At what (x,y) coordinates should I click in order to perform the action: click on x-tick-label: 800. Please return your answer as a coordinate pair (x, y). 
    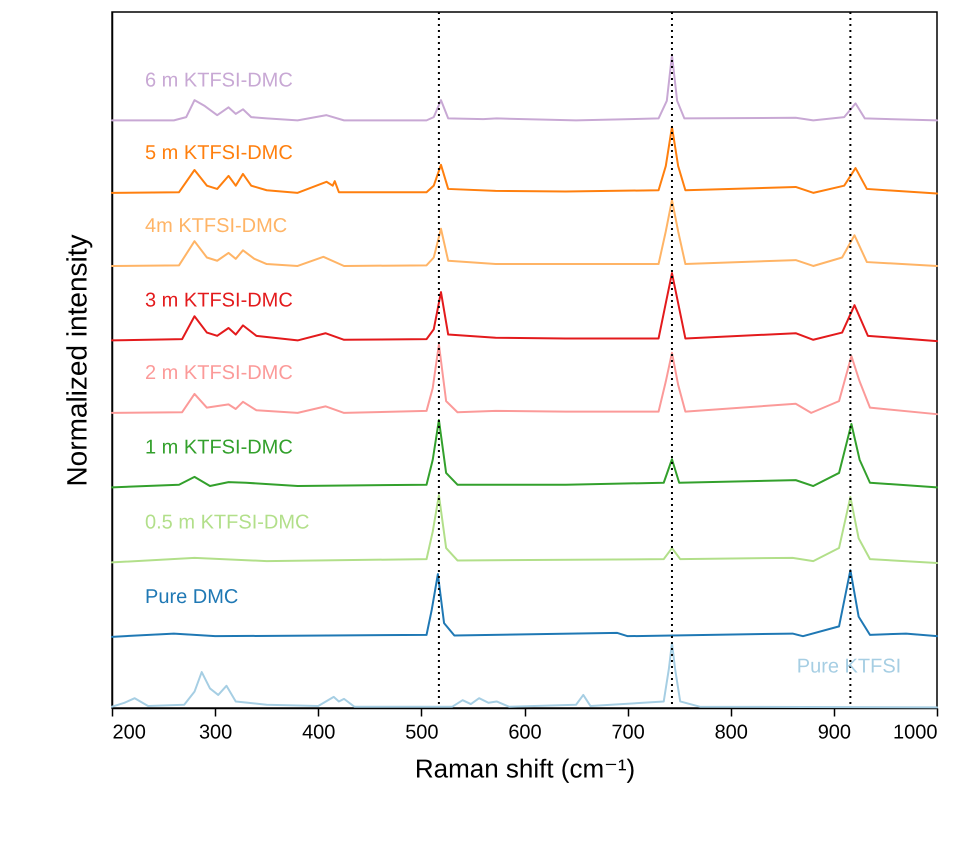
    Looking at the image, I should click on (731, 733).